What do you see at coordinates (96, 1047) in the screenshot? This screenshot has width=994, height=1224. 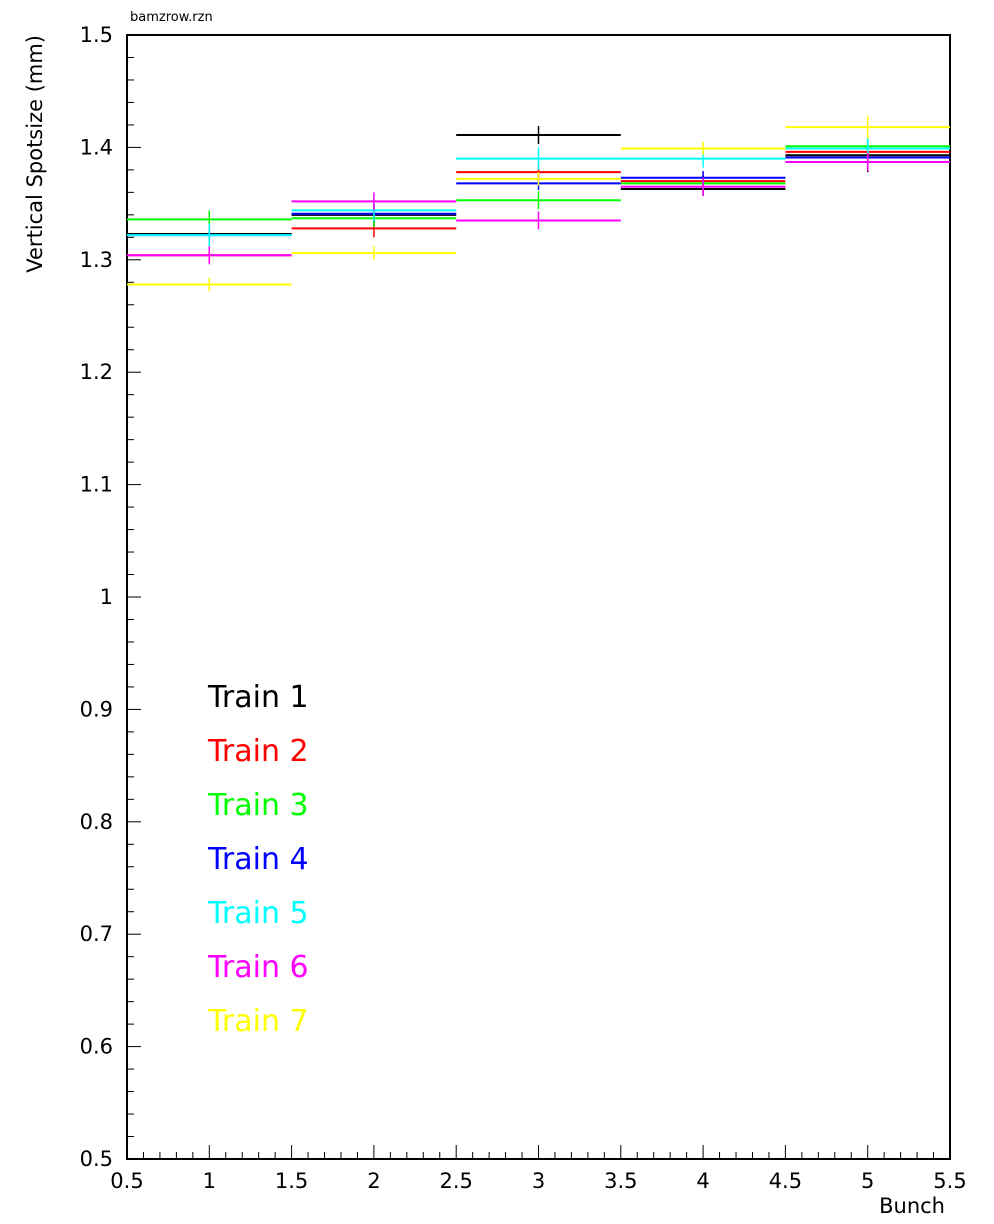 I see `y-tick-label: 0.6` at bounding box center [96, 1047].